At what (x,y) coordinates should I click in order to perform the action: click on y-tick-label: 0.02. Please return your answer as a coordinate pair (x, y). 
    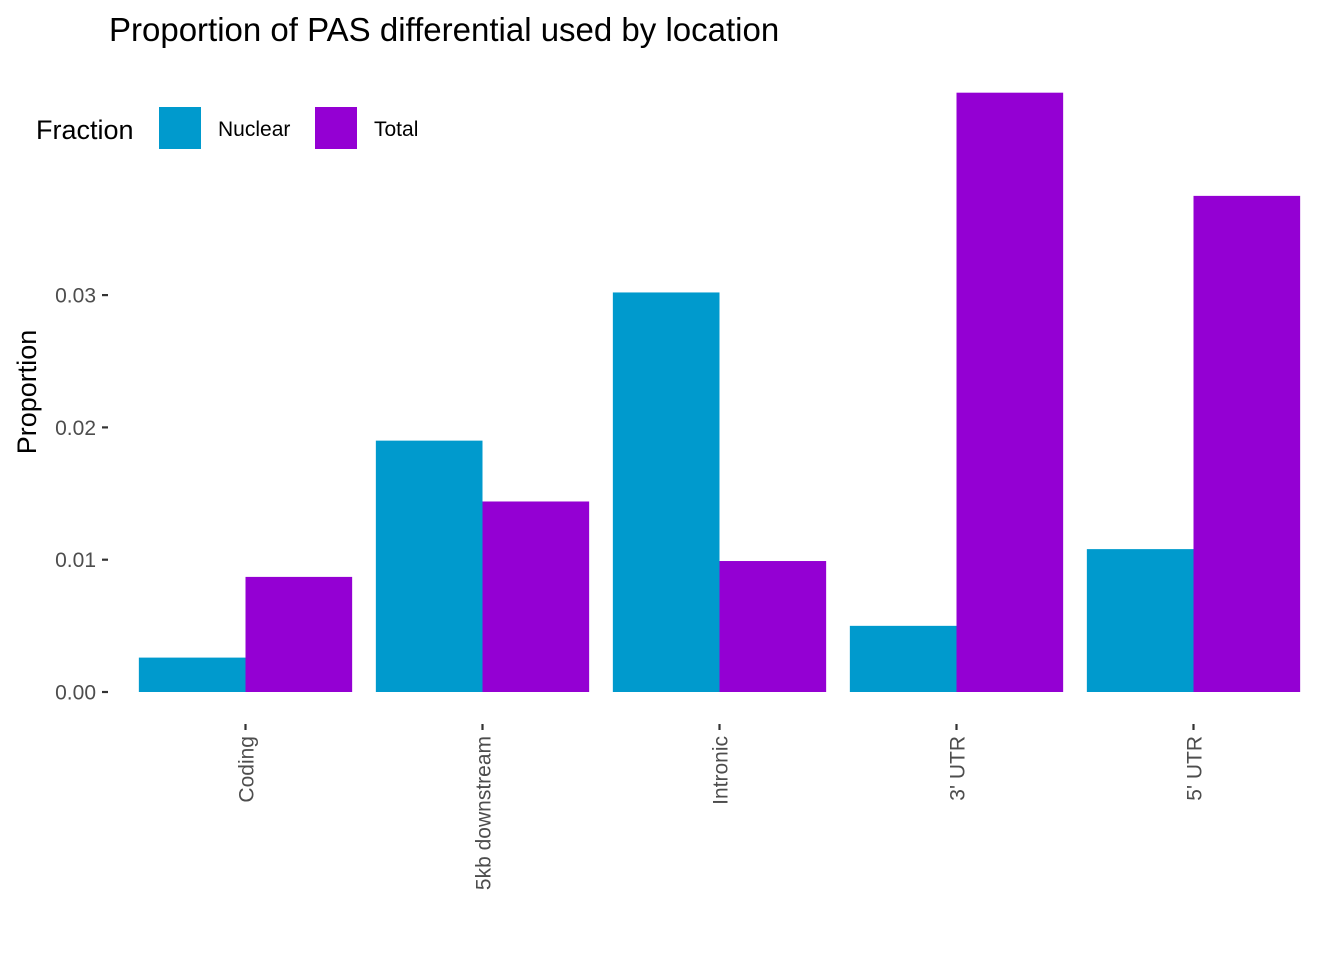
    Looking at the image, I should click on (75, 428).